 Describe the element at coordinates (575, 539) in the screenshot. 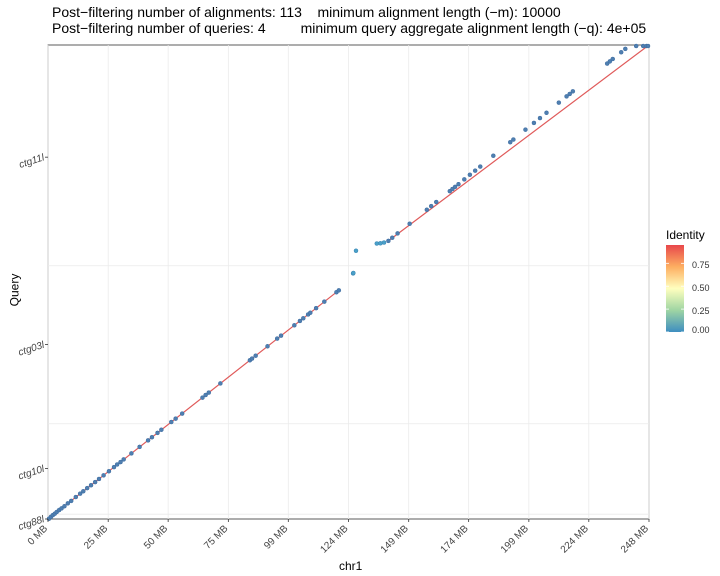

I see `x-tick-label: 224 MB` at that location.